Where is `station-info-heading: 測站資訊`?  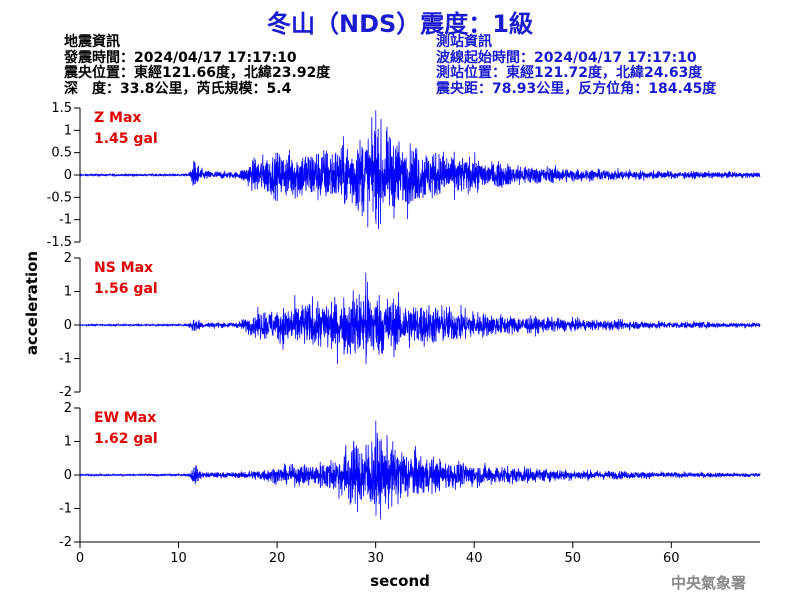 station-info-heading: 測站資訊 is located at coordinates (464, 42).